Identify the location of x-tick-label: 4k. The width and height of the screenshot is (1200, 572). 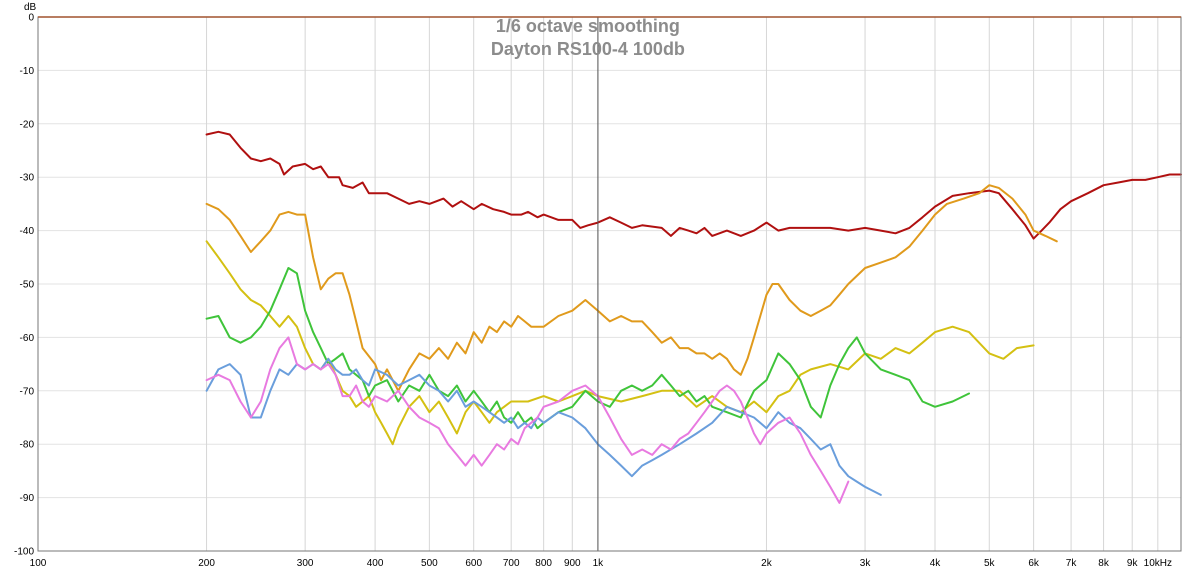
(936, 563).